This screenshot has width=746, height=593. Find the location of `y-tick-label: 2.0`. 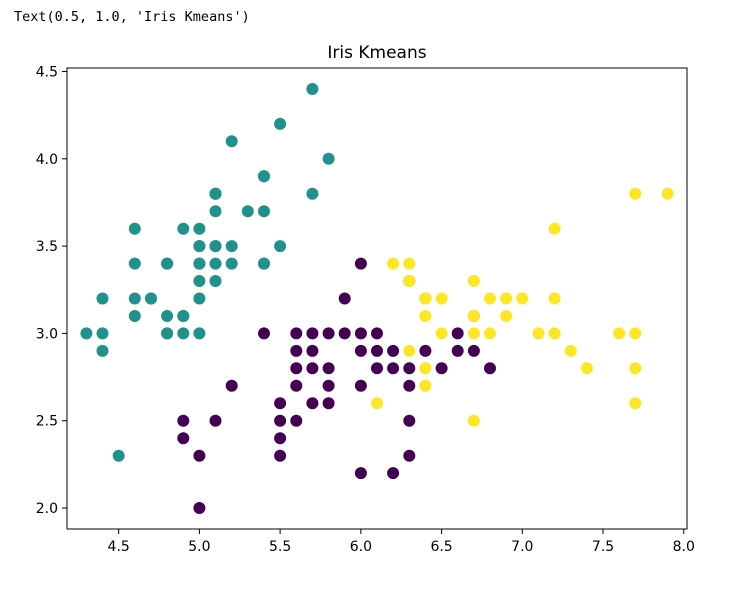

y-tick-label: 2.0 is located at coordinates (47, 509).